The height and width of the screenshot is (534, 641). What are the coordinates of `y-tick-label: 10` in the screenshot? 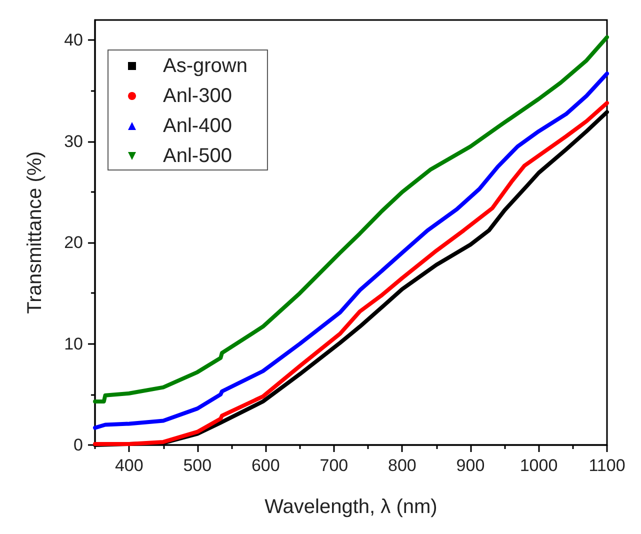 It's located at (73, 344).